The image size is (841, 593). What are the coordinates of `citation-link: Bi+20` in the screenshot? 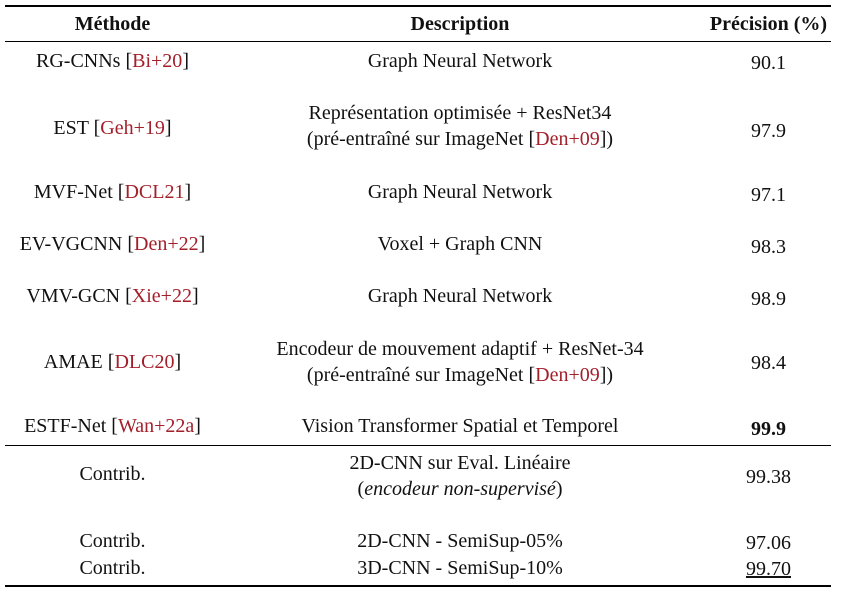 It's located at (157, 61).